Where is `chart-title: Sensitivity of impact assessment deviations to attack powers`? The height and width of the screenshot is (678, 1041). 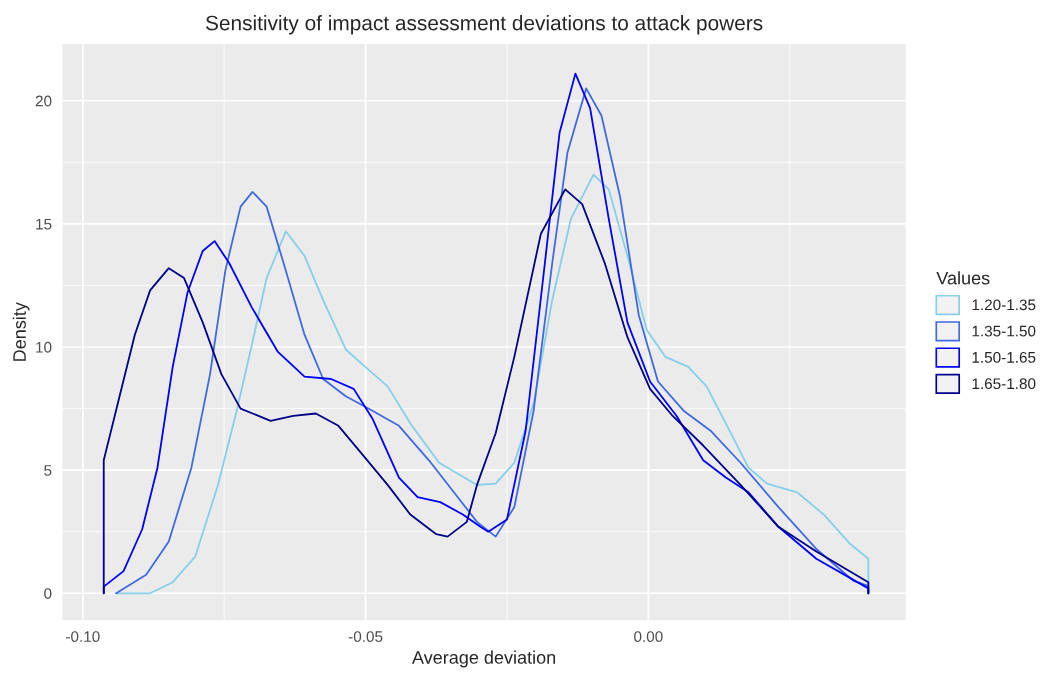
chart-title: Sensitivity of impact assessment deviations to attack powers is located at coordinates (484, 25).